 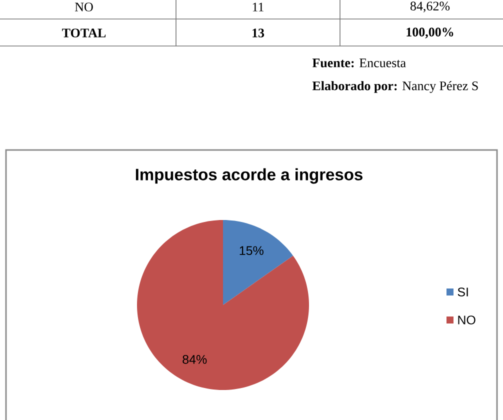 What do you see at coordinates (359, 63) in the screenshot?
I see `text: Fuente: Encuesta` at bounding box center [359, 63].